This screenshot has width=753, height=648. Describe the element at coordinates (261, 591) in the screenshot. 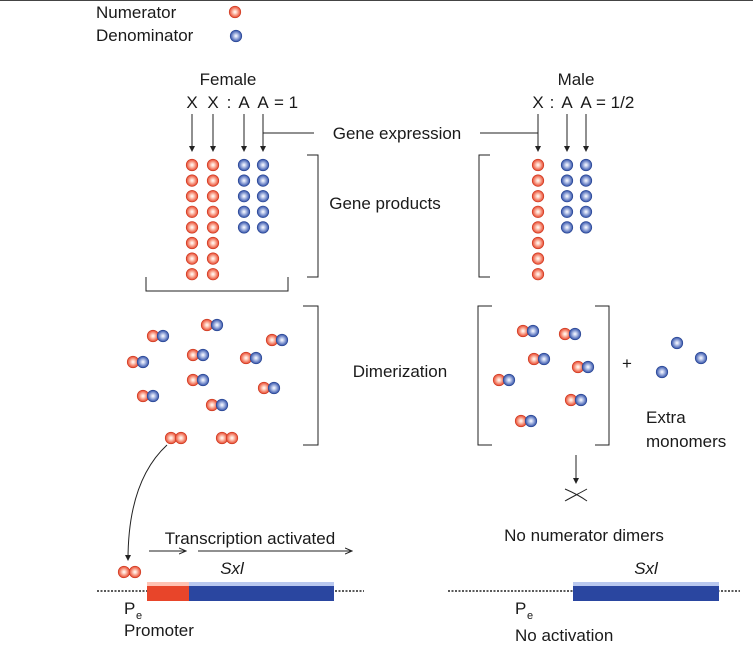

I see `female-sxl-gene-bar` at that location.